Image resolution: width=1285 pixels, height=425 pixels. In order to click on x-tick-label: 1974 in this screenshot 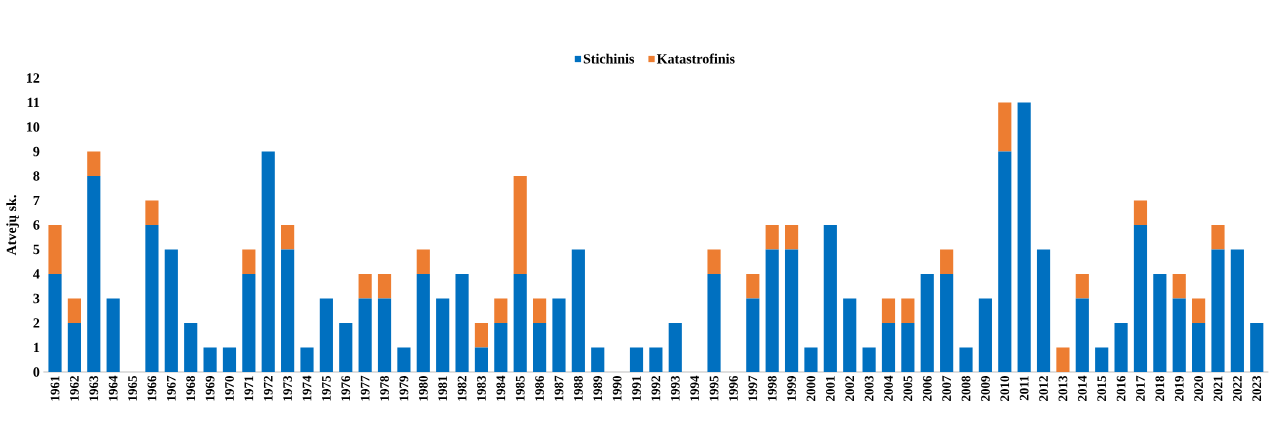, I will do `click(307, 388)`.